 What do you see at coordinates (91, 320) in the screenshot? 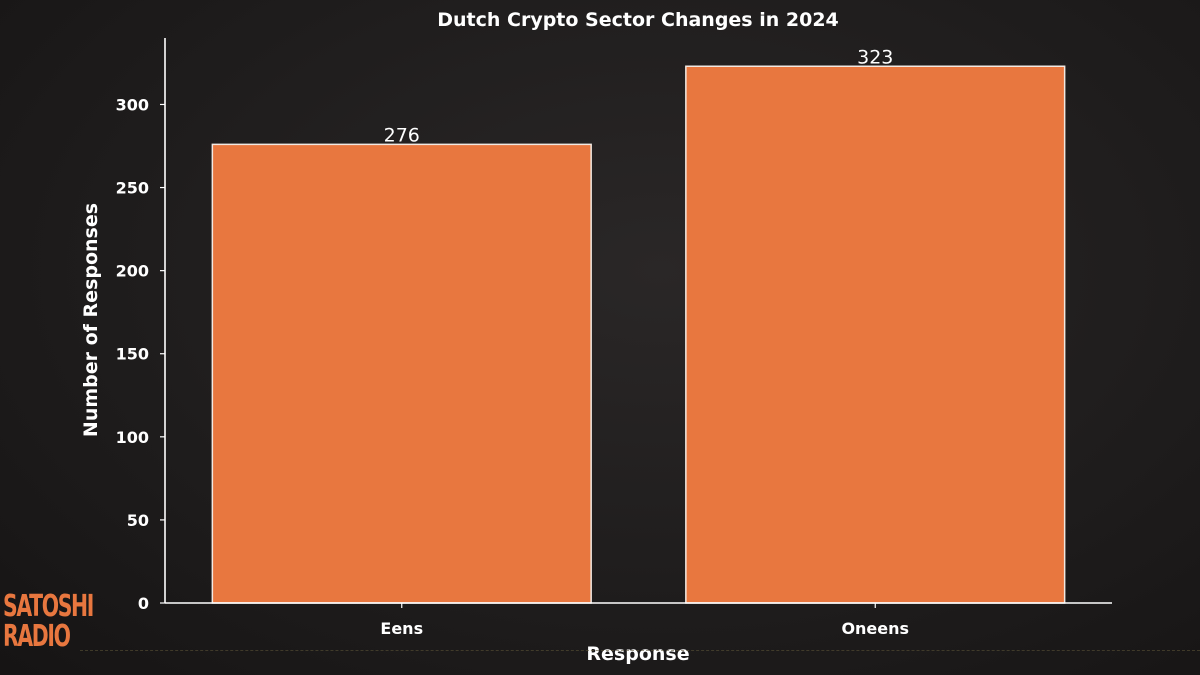
I see `y-axis-label: Number of Responses` at bounding box center [91, 320].